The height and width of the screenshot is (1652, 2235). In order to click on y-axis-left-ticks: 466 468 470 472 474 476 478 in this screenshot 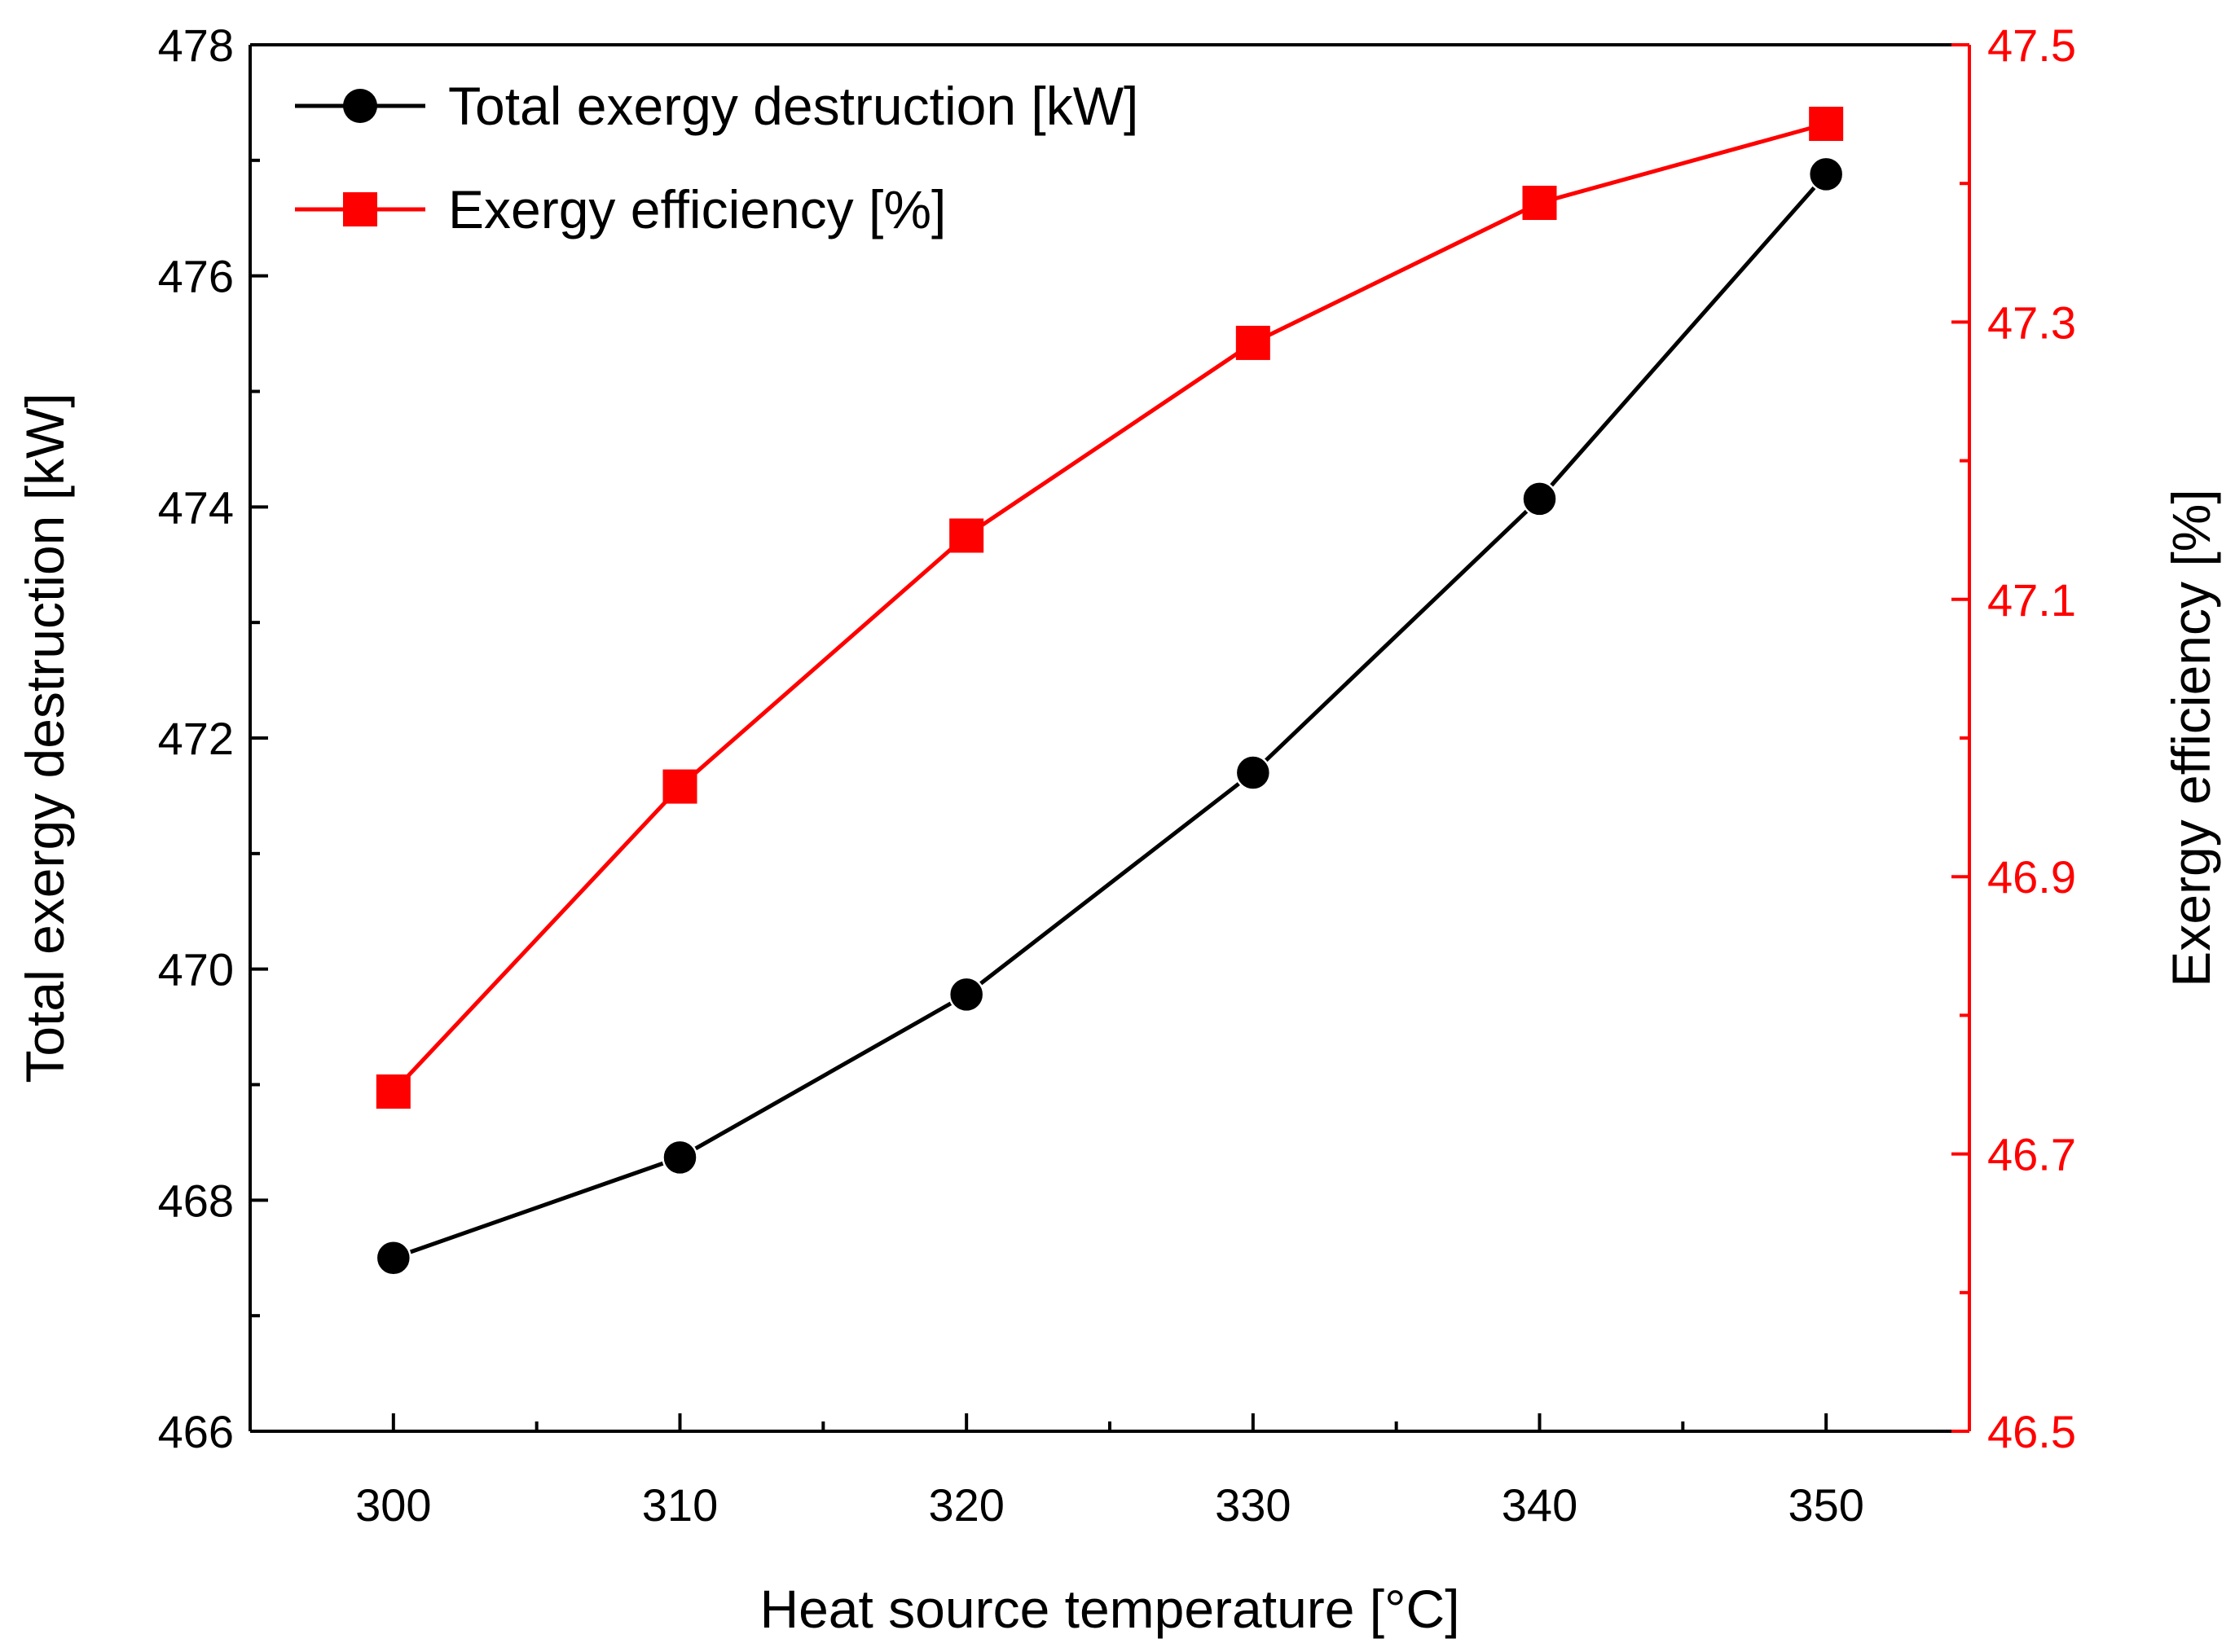, I will do `click(213, 738)`.